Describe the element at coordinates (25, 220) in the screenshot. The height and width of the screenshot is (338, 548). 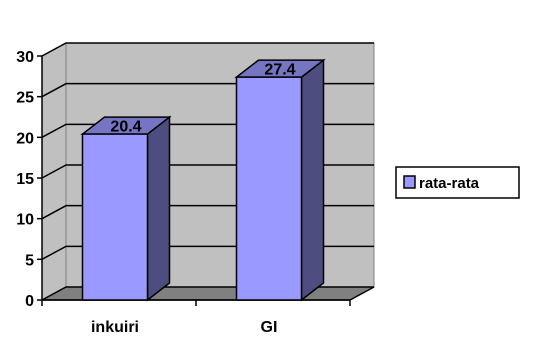
I see `y-tick-label: 10` at that location.